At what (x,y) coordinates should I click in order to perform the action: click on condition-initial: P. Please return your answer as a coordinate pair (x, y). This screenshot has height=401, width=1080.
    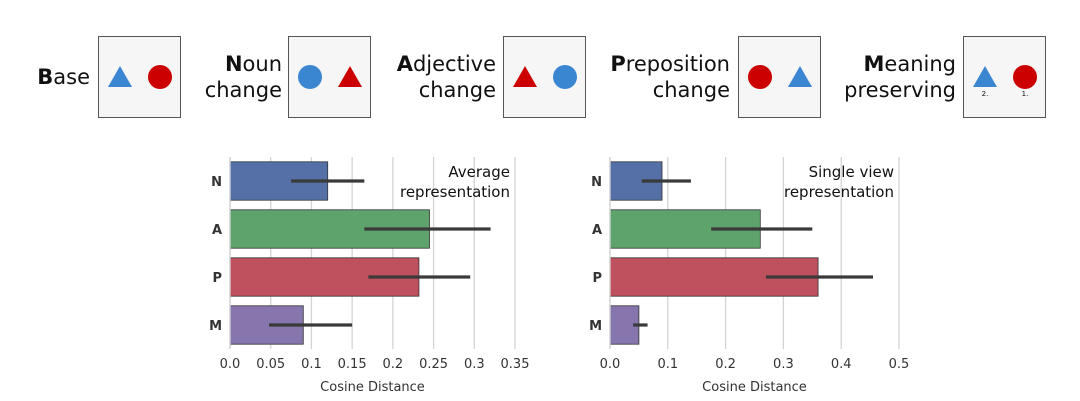
    Looking at the image, I should click on (618, 64).